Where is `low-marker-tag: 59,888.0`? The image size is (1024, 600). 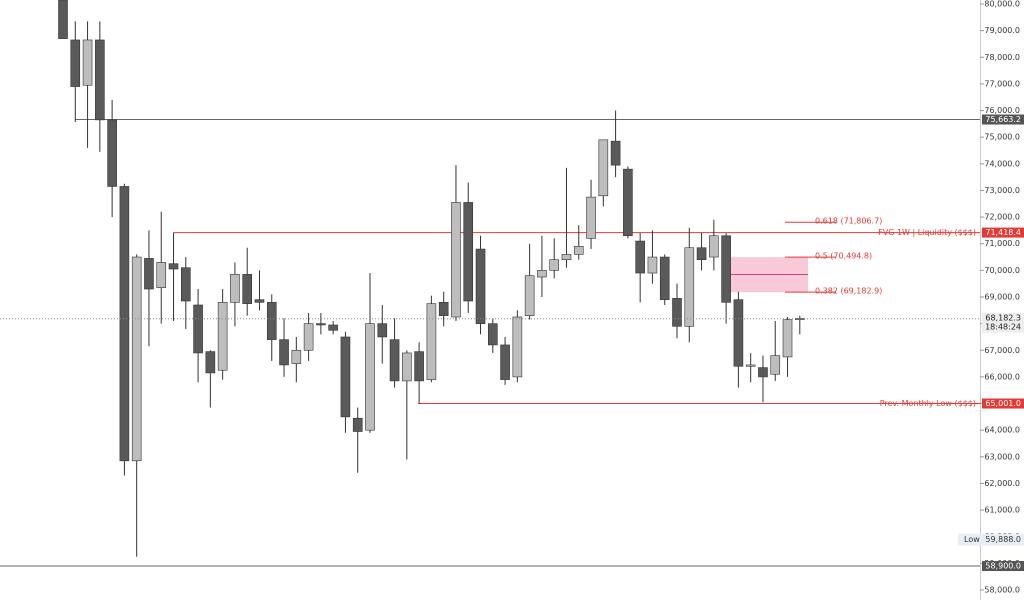
low-marker-tag: 59,888.0 is located at coordinates (1003, 539).